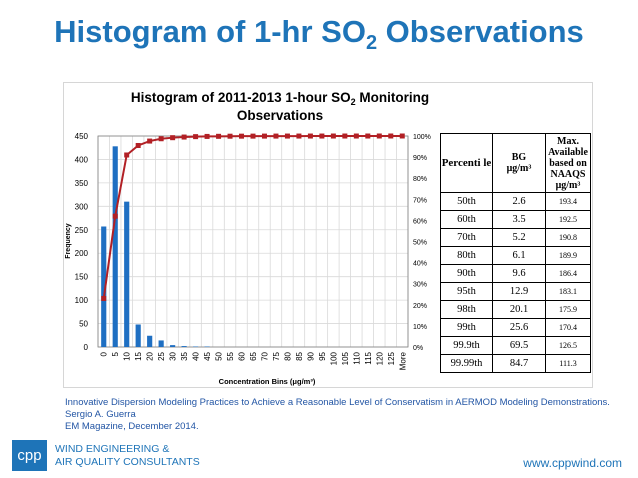 Image resolution: width=638 pixels, height=478 pixels. What do you see at coordinates (264, 355) in the screenshot?
I see `x-tick-label: 70` at bounding box center [264, 355].